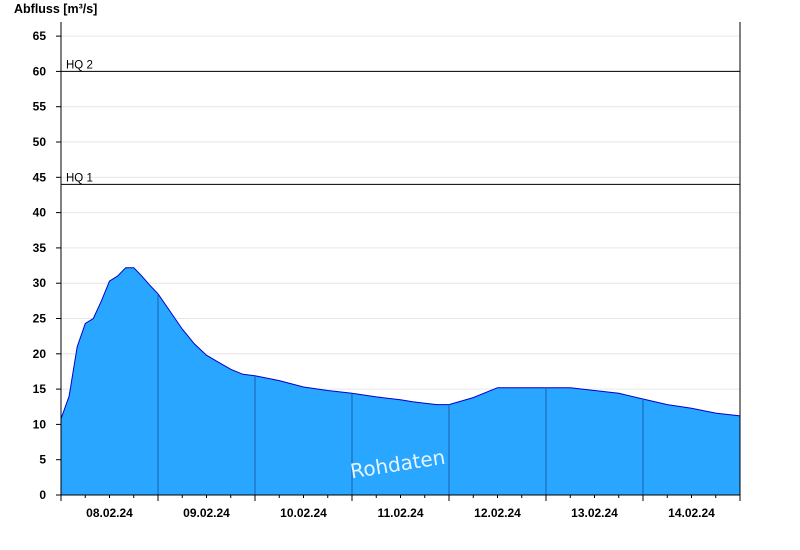 This screenshot has height=550, width=800. What do you see at coordinates (40, 248) in the screenshot?
I see `y-tick-label: 35` at bounding box center [40, 248].